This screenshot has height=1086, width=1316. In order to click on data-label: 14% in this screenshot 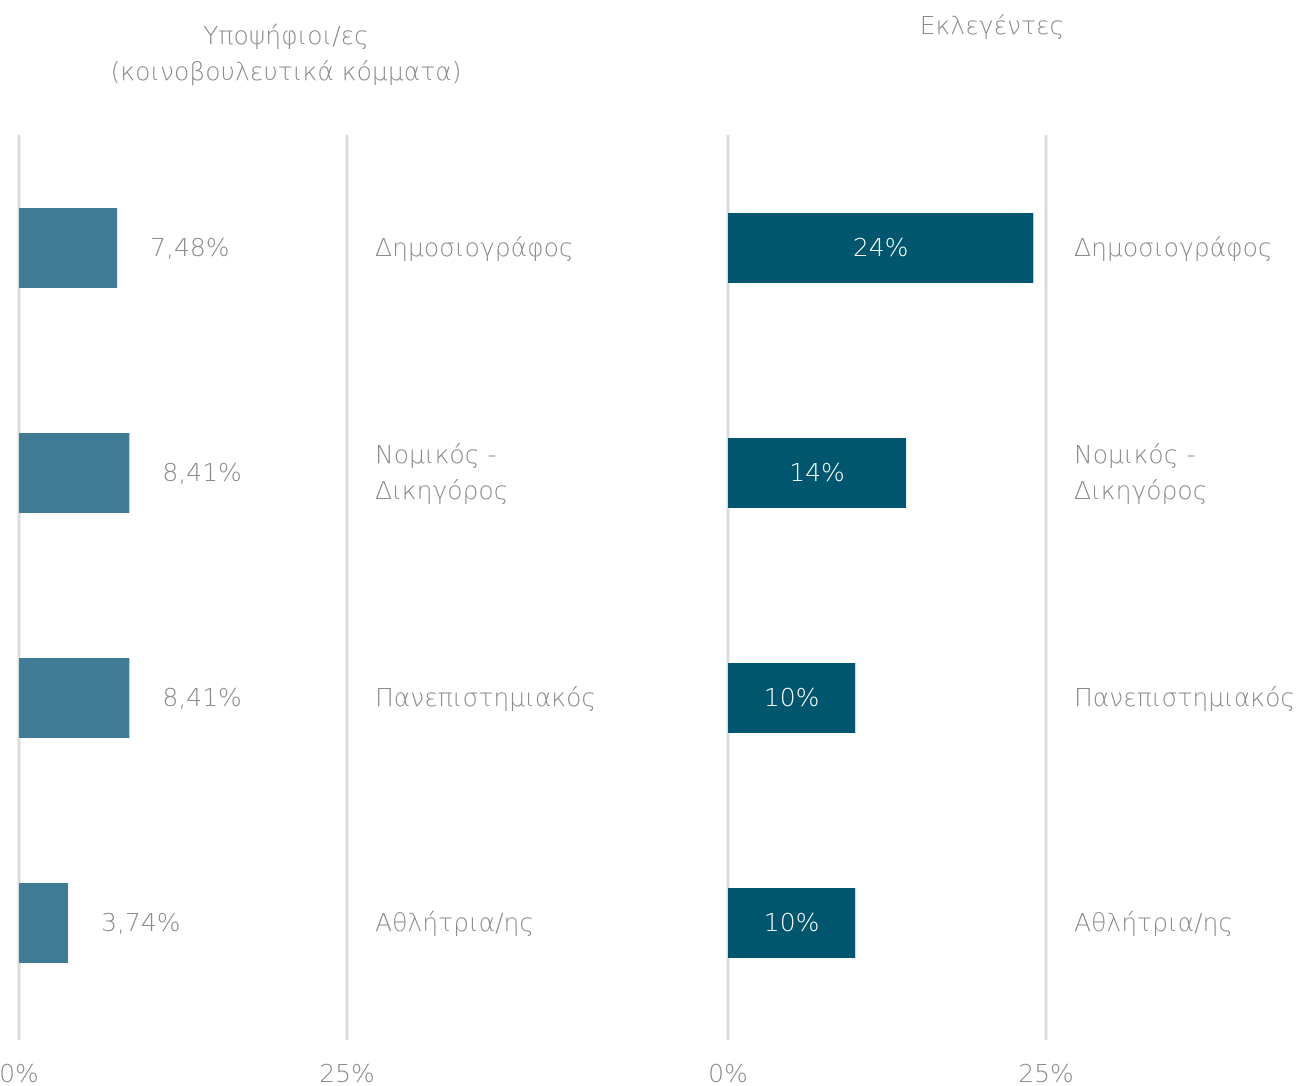, I will do `click(817, 472)`.